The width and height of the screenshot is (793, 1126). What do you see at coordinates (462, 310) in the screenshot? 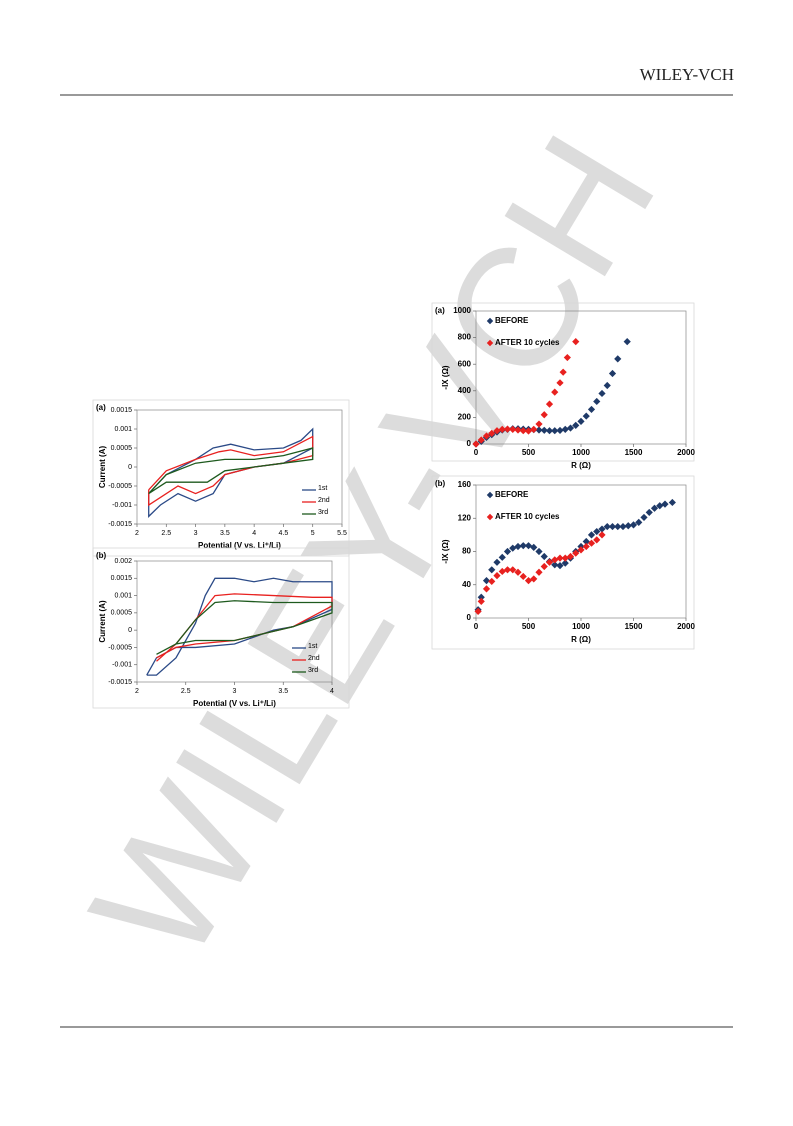
I see `y-tick-label: 1000` at bounding box center [462, 310].